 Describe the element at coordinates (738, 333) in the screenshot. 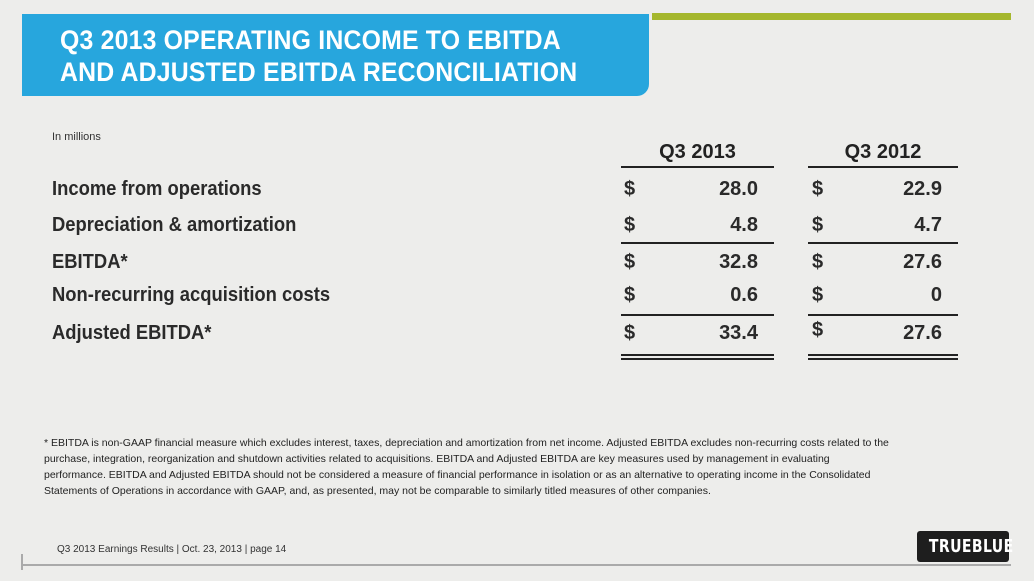

I see `value-q3-2013: 33.4` at that location.